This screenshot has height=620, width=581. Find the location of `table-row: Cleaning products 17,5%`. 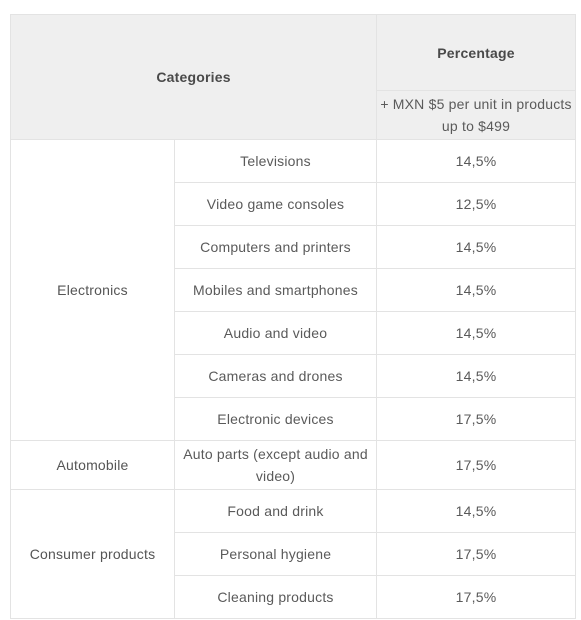

table-row: Cleaning products 17,5% is located at coordinates (294, 597).